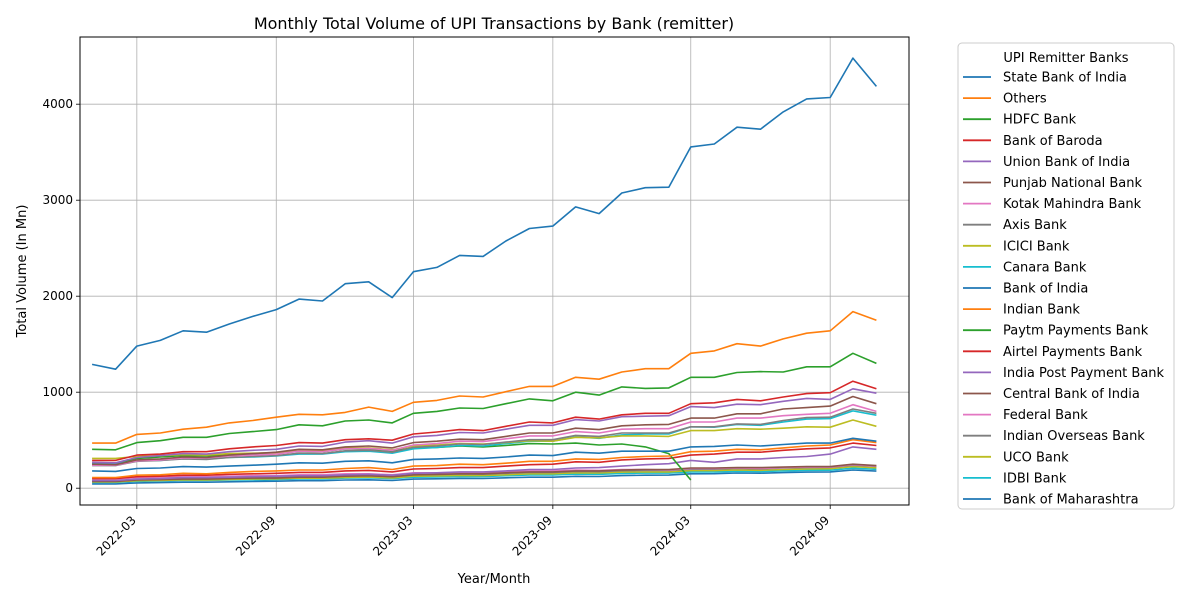  I want to click on legend-label: Kotak Mahindra Bank, so click(1072, 204).